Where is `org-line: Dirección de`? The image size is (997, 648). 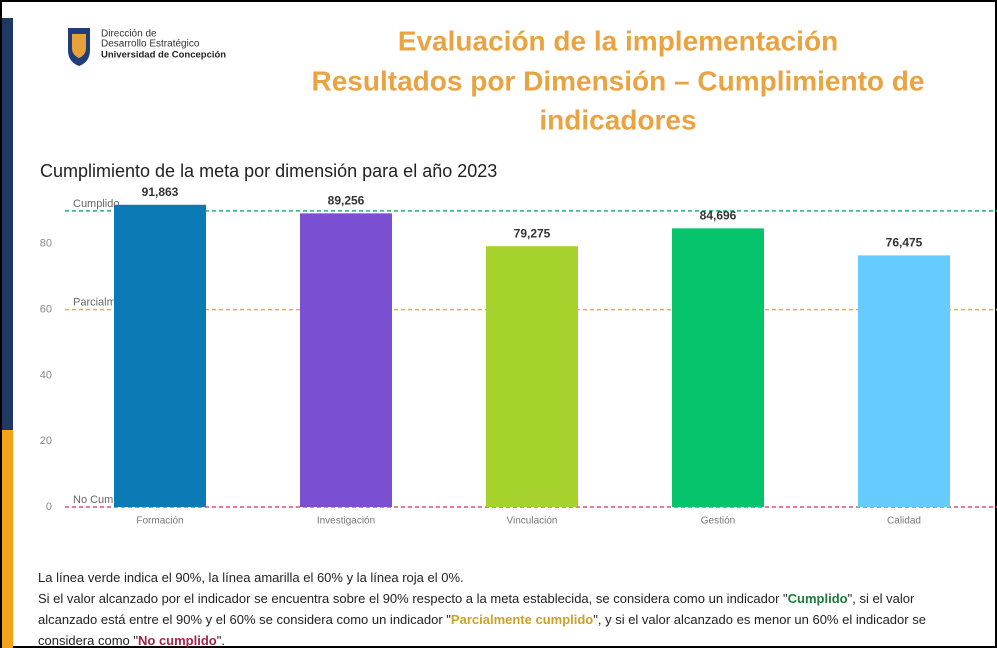
org-line: Dirección de is located at coordinates (129, 34).